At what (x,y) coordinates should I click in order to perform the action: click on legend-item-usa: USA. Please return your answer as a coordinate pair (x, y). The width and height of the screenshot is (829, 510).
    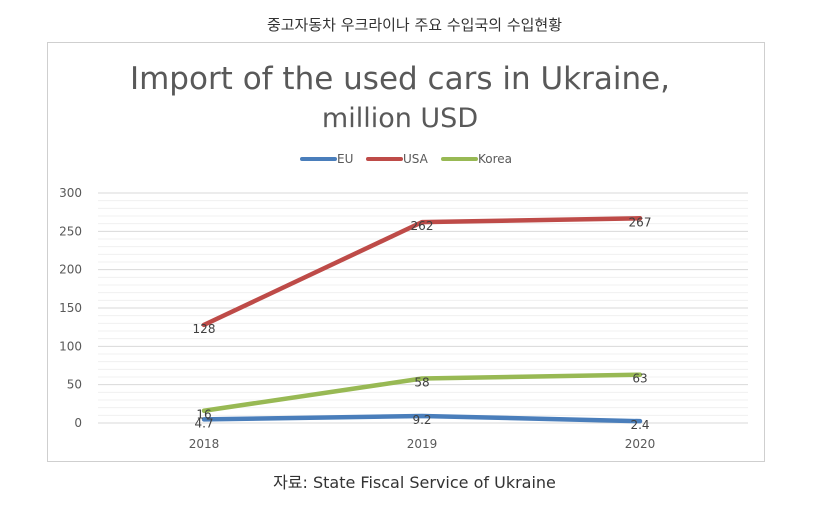
    Looking at the image, I should click on (397, 159).